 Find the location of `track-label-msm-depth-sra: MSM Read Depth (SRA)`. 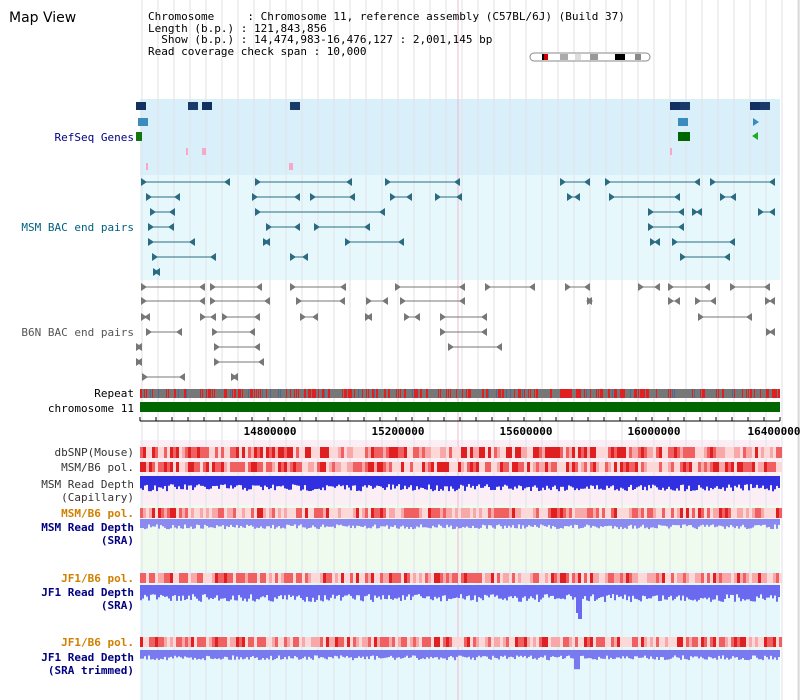

track-label-msm-depth-sra: MSM Read Depth (SRA) is located at coordinates (87, 534).